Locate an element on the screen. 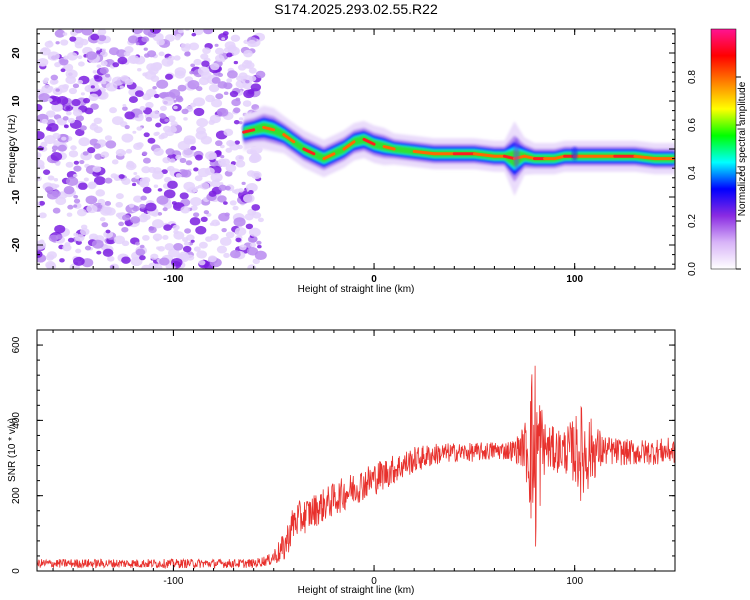 This screenshot has height=600, width=750. ridge-core is located at coordinates (509, 157).